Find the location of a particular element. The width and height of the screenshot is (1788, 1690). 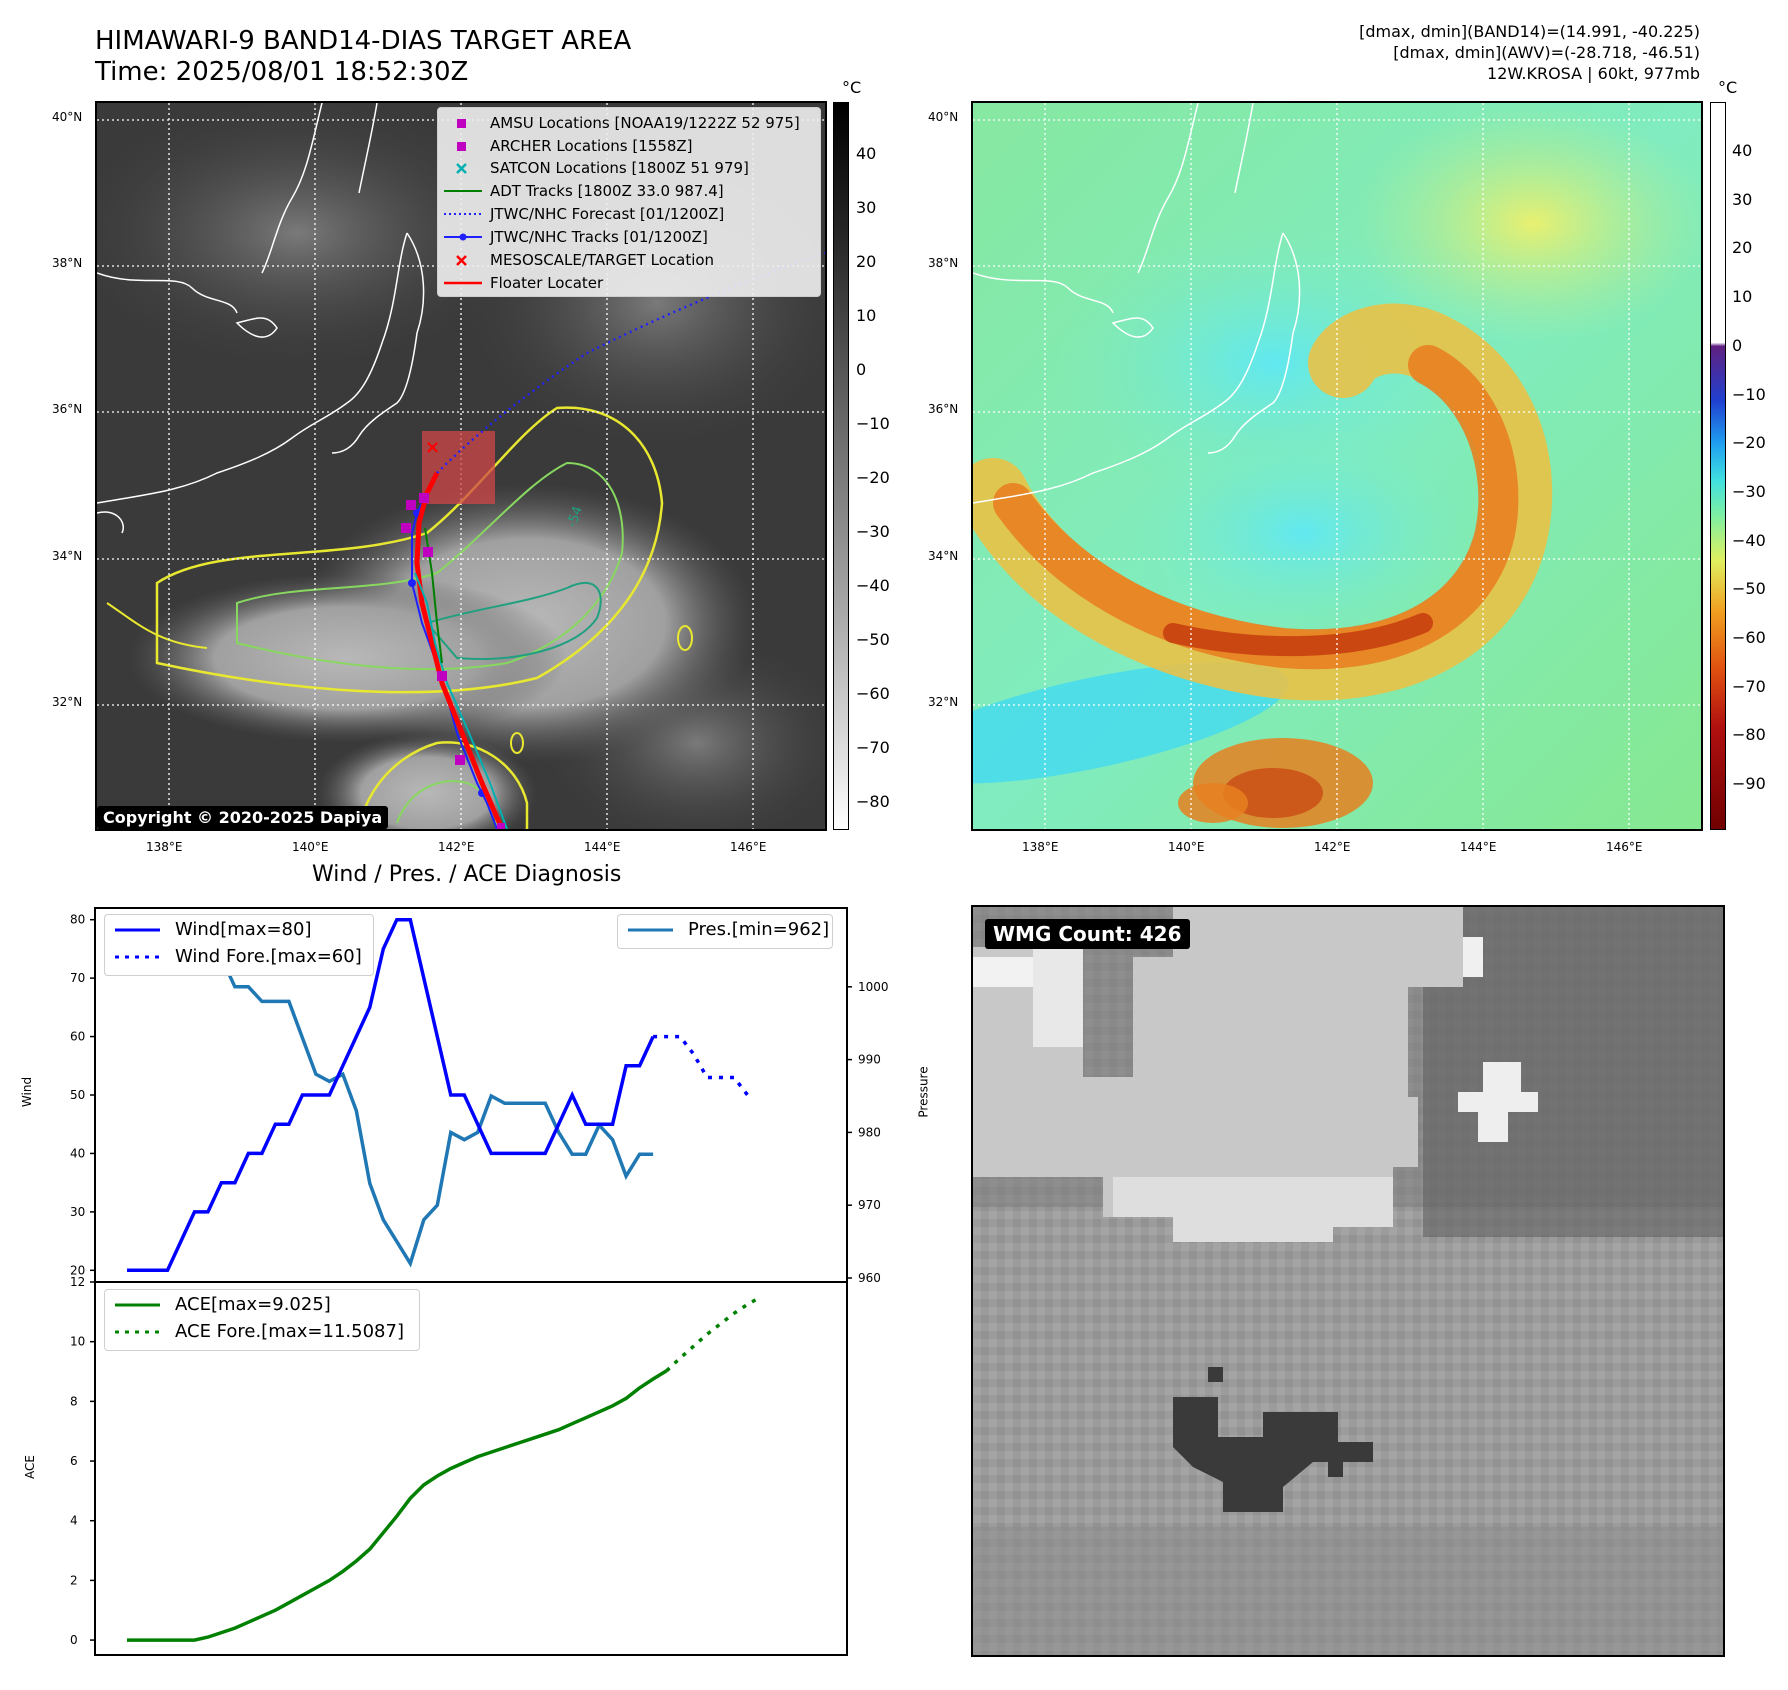

ir-colorbar-tick: 40 is located at coordinates (866, 153).